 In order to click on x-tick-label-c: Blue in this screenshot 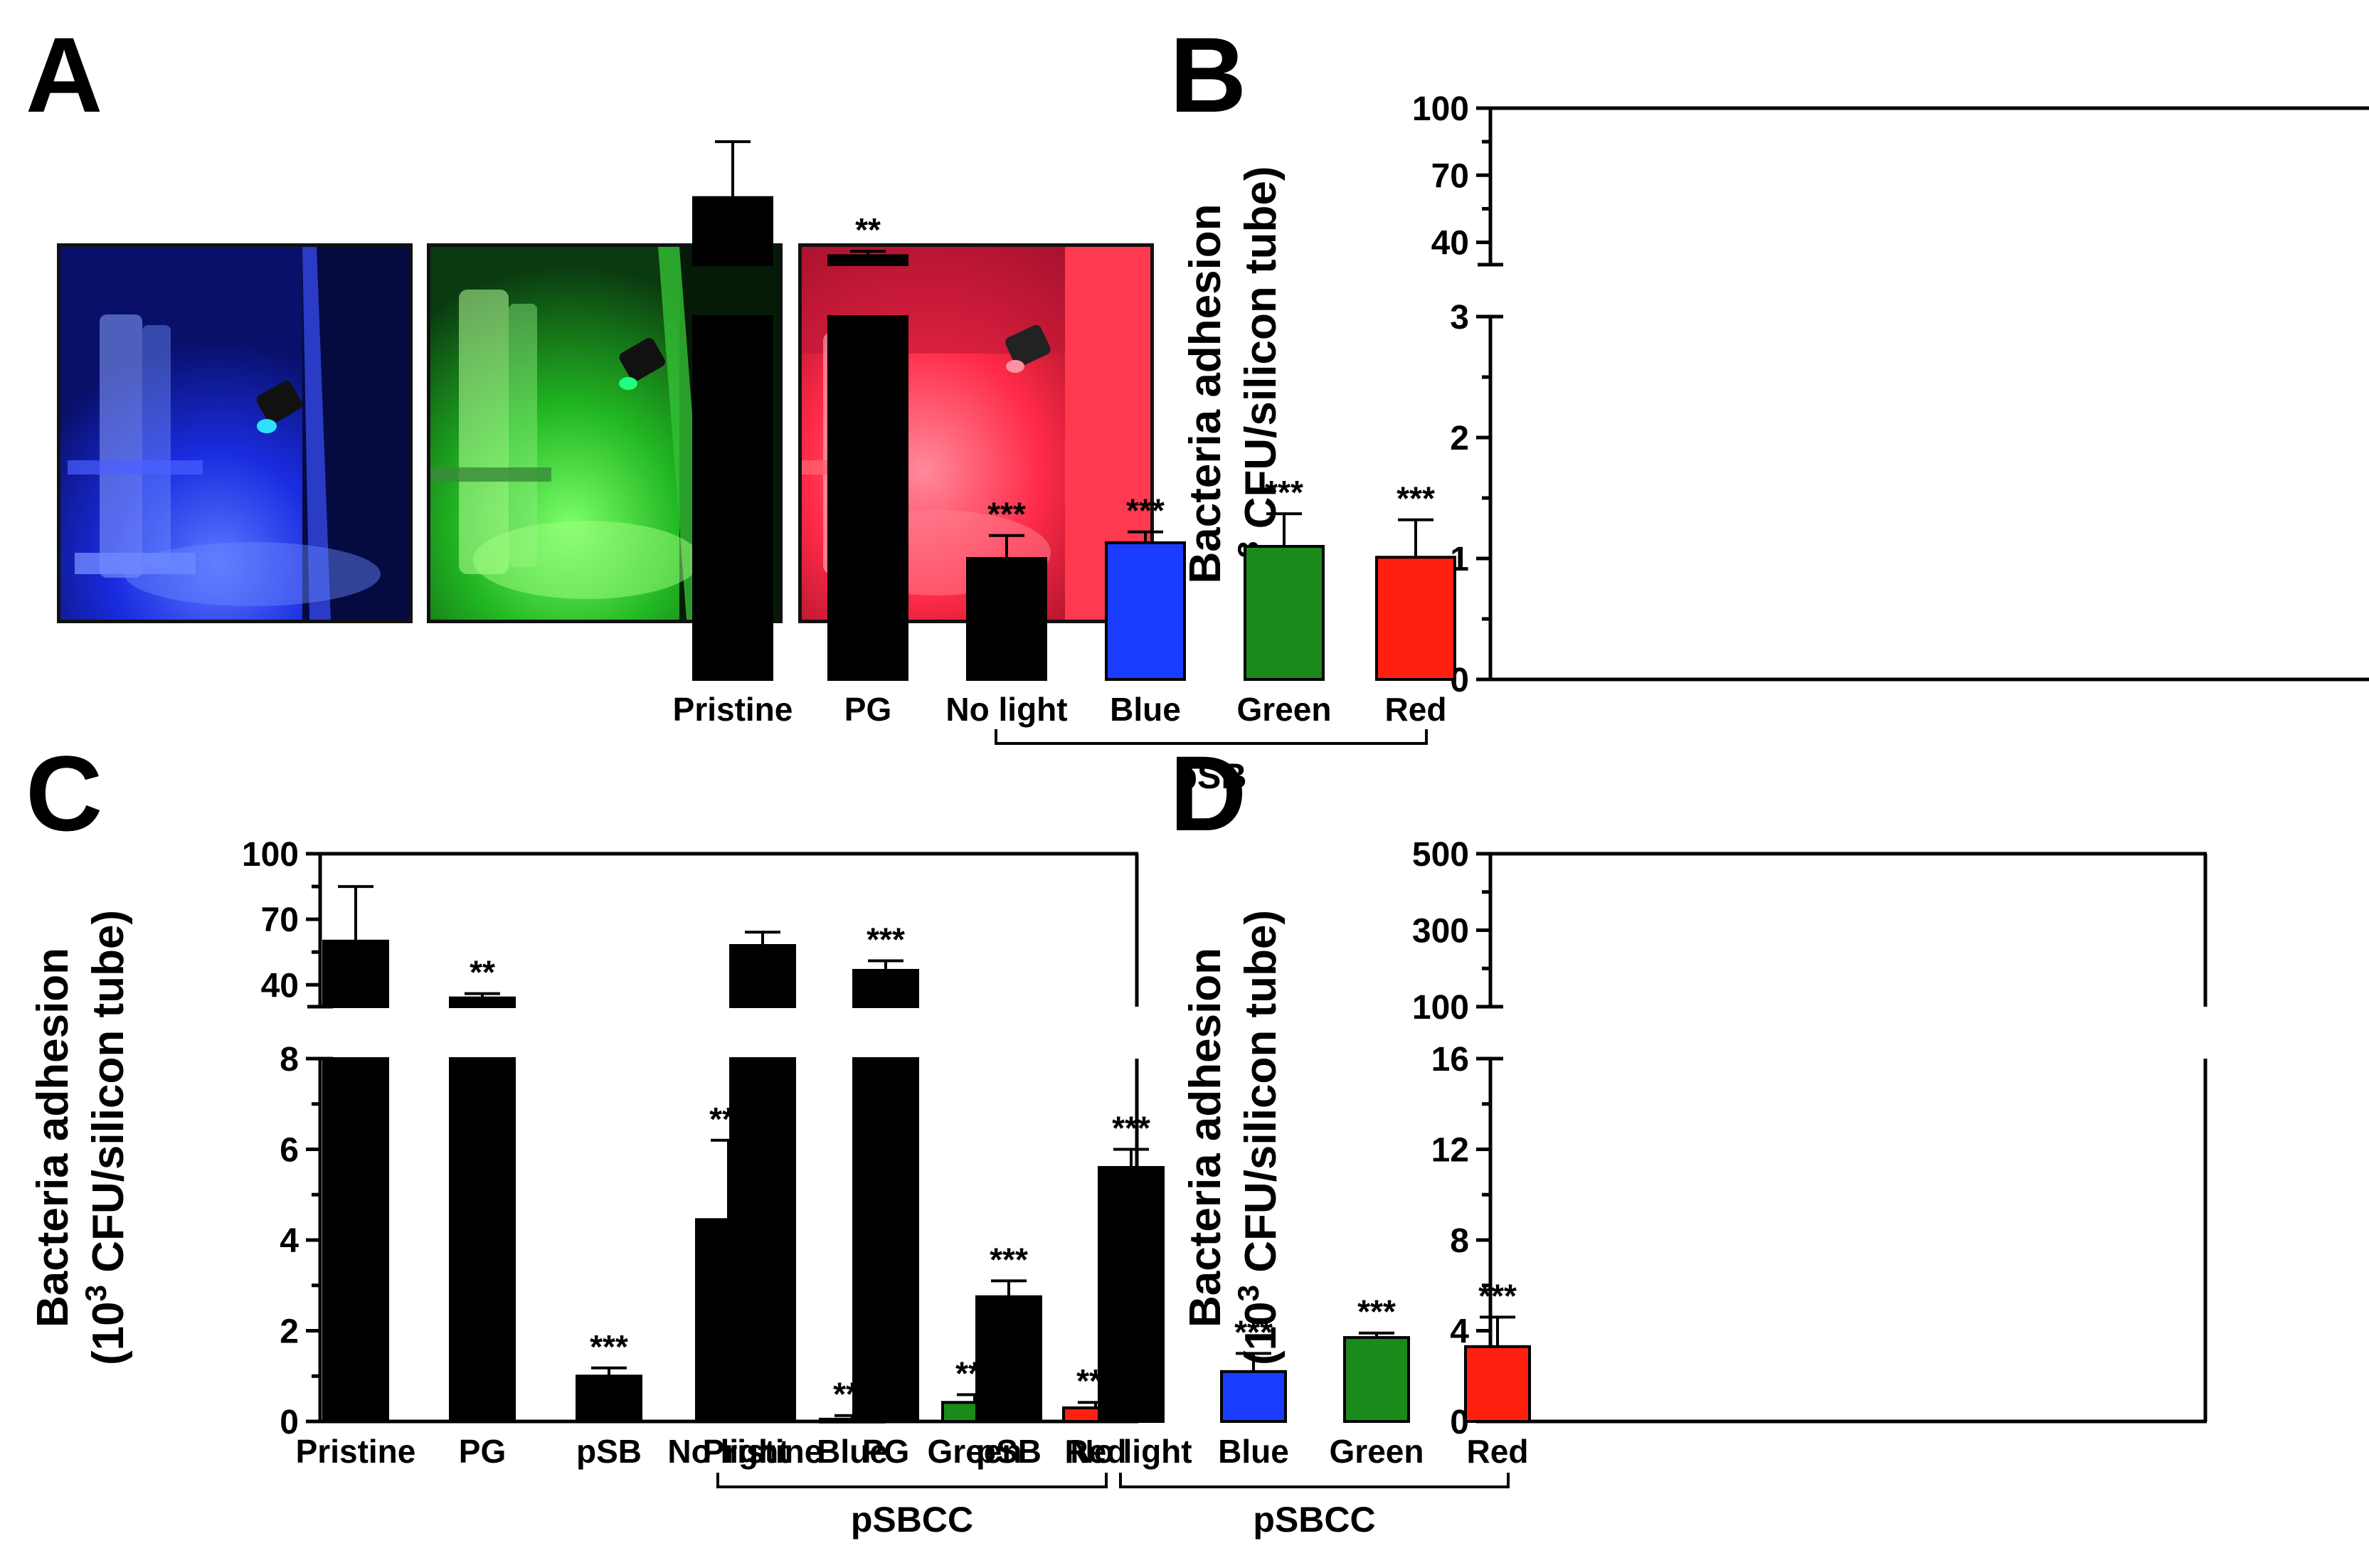, I will do `click(852, 1451)`.